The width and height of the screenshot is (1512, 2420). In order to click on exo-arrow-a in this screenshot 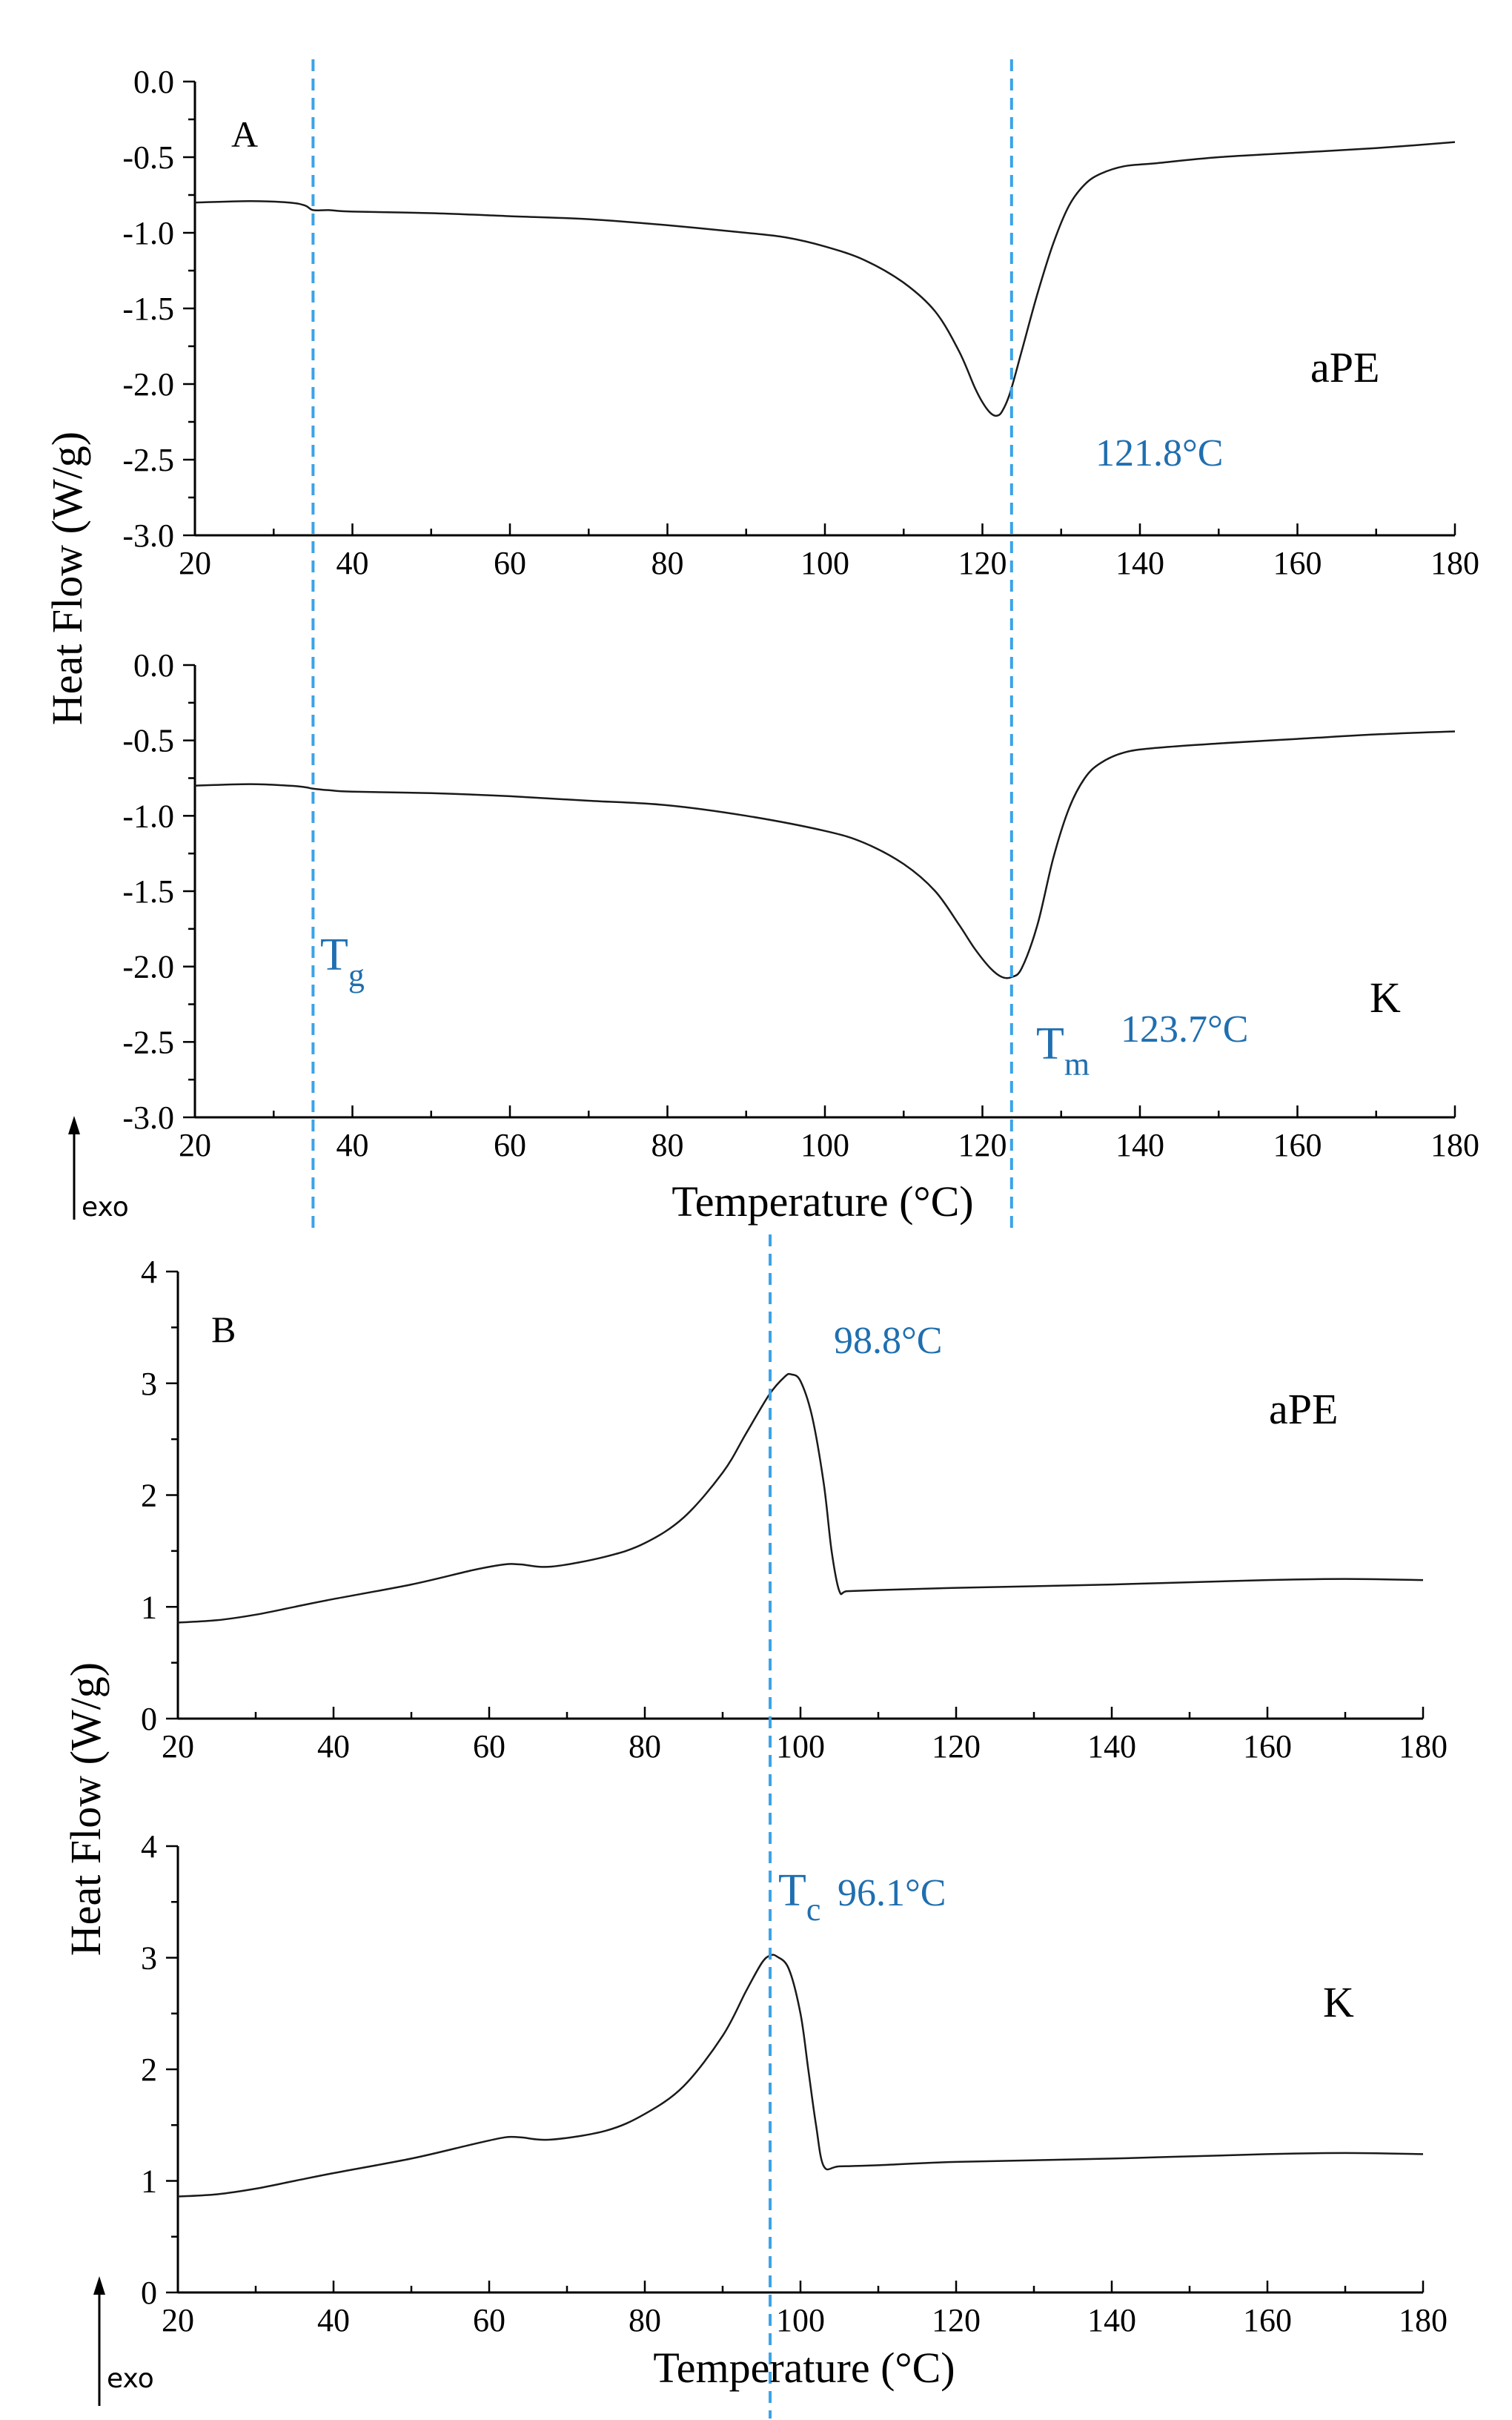, I will do `click(74, 1168)`.